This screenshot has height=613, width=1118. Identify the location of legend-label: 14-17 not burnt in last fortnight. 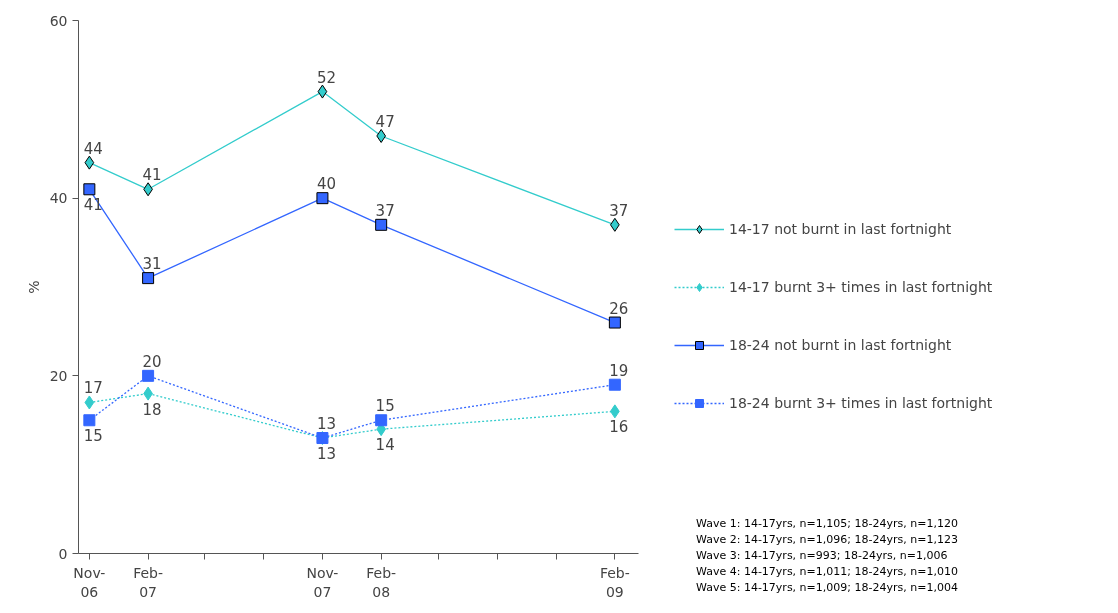
(840, 229).